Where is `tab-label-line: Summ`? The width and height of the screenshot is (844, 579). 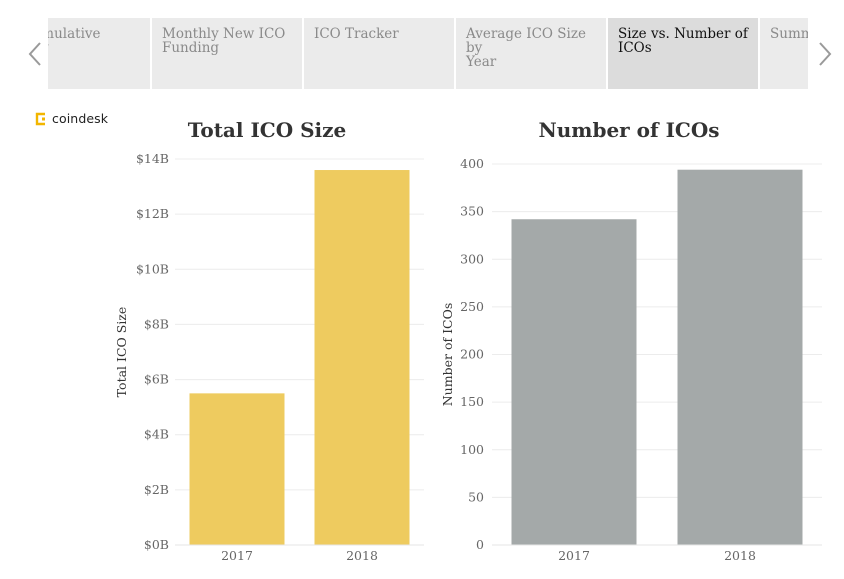 tab-label-line: Summ is located at coordinates (789, 34).